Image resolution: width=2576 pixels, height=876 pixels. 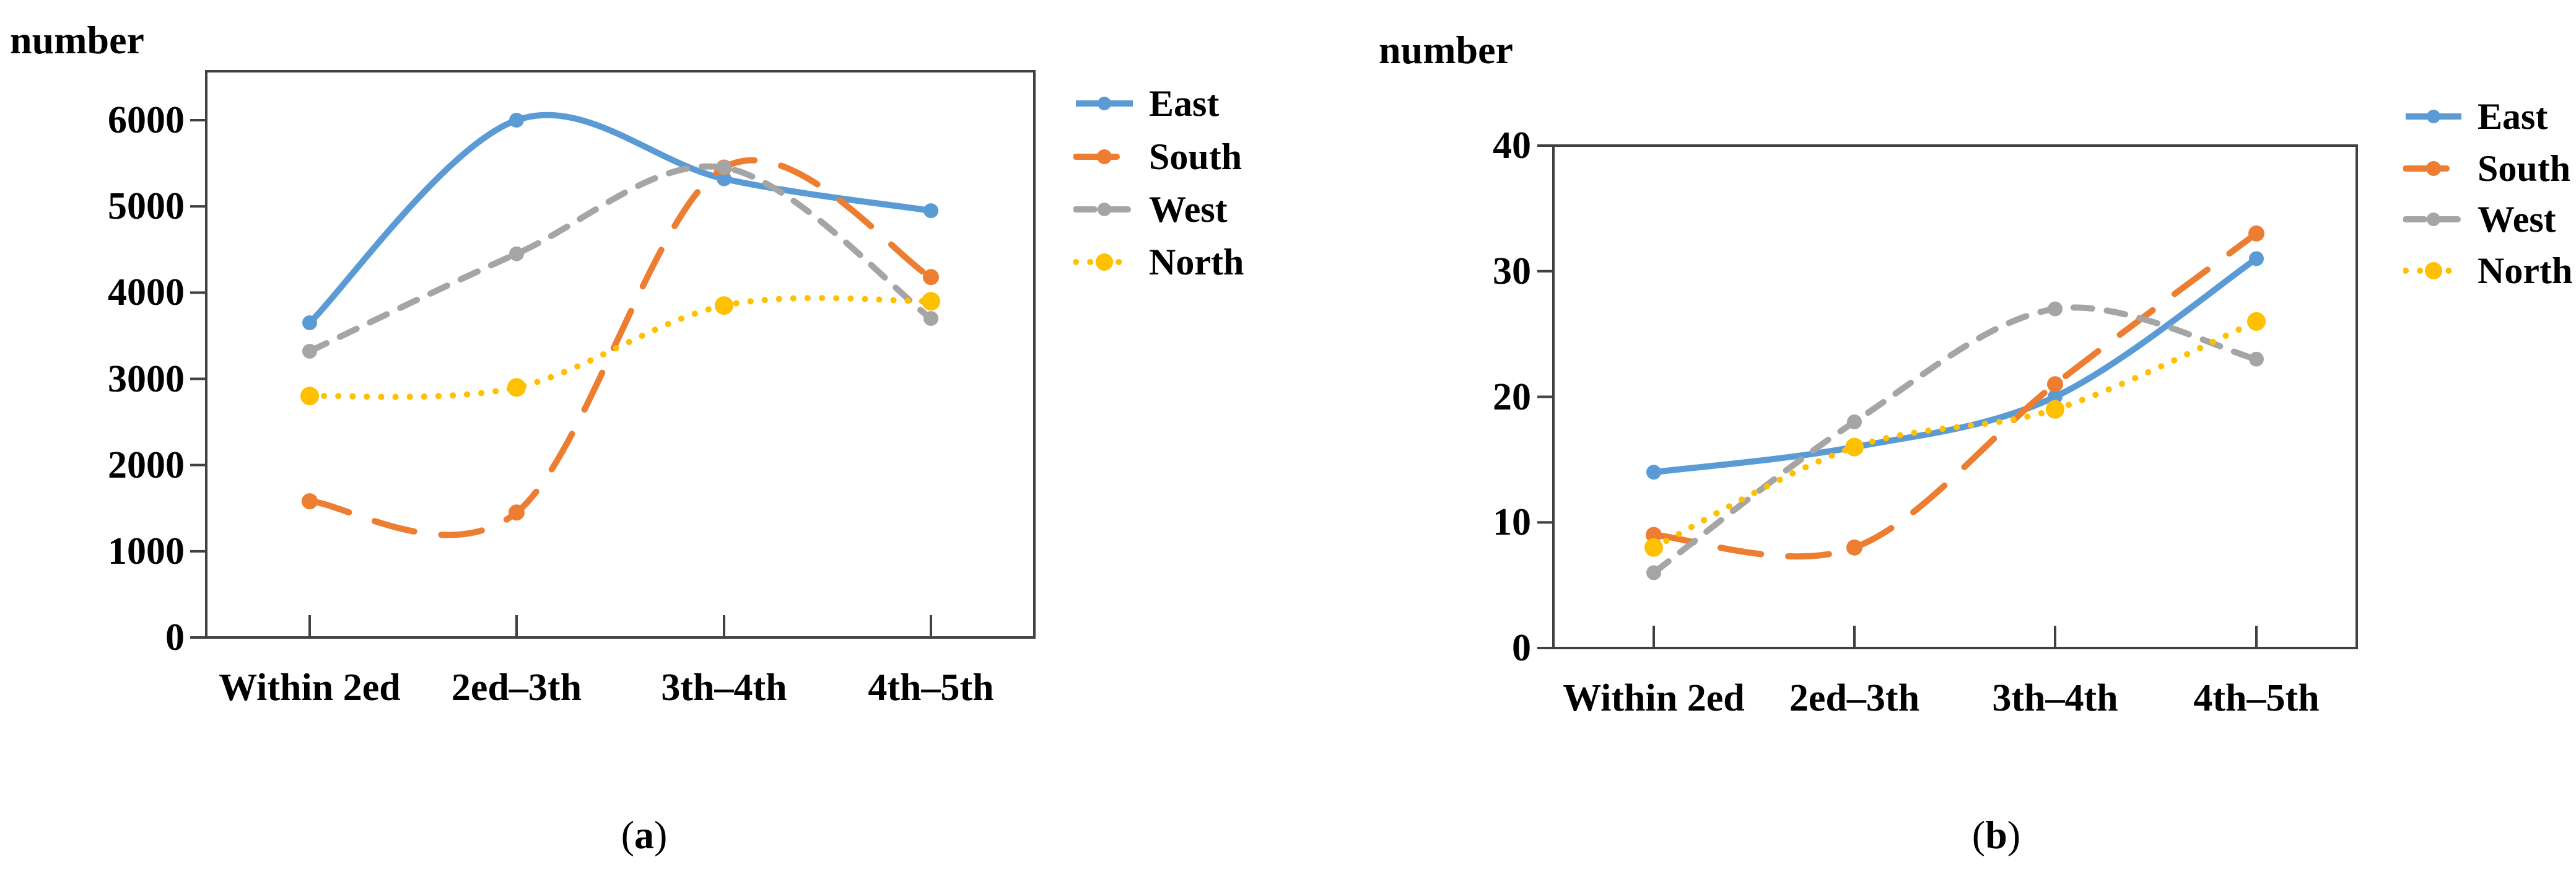 I want to click on series-north-line-a, so click(x=620, y=347).